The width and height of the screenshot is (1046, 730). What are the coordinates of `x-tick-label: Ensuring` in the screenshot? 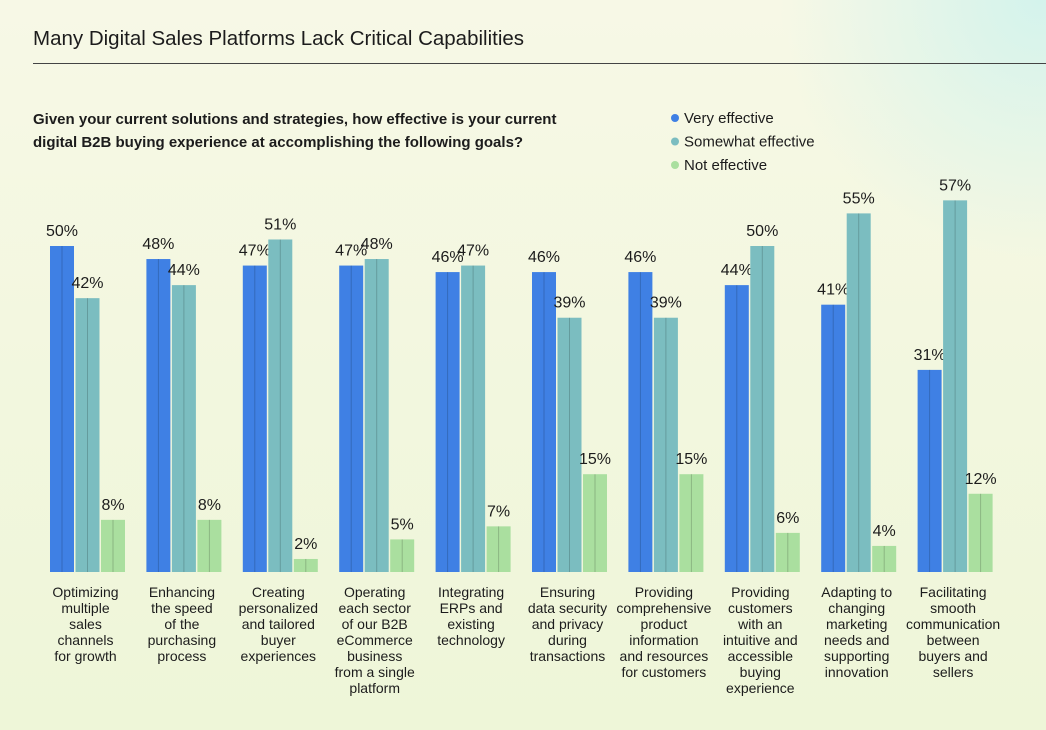 It's located at (567, 592).